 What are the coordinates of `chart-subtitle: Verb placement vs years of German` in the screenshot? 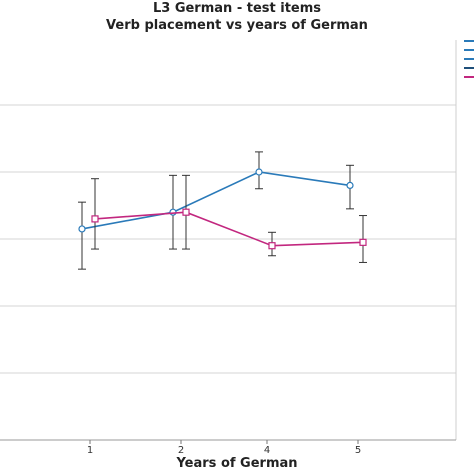 It's located at (237, 25).